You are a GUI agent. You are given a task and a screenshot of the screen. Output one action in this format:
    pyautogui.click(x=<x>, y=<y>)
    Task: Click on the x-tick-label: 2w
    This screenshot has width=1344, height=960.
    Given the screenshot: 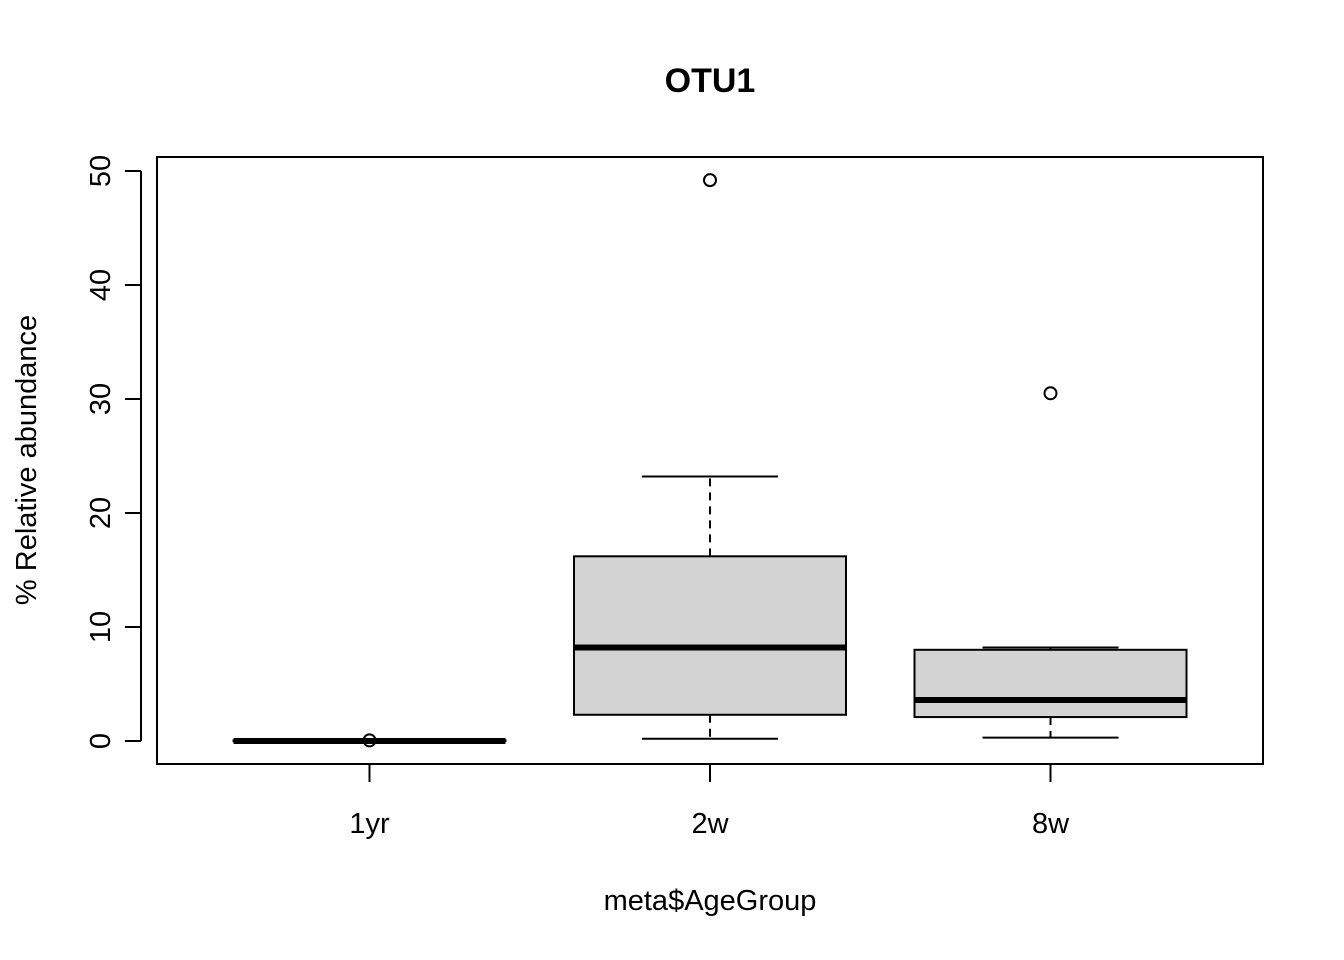 What is the action you would take?
    pyautogui.click(x=710, y=824)
    